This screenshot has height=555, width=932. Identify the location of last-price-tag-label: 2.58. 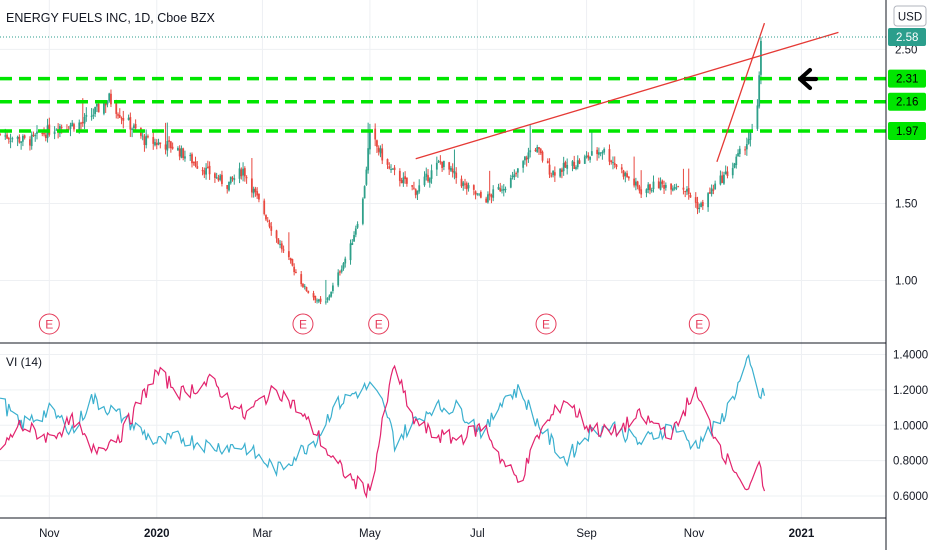
(907, 38).